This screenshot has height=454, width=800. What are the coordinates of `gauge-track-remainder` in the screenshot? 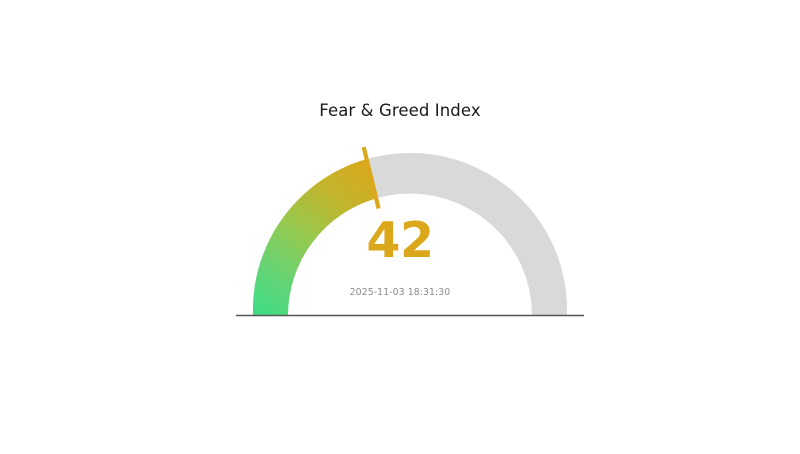 It's located at (467, 233).